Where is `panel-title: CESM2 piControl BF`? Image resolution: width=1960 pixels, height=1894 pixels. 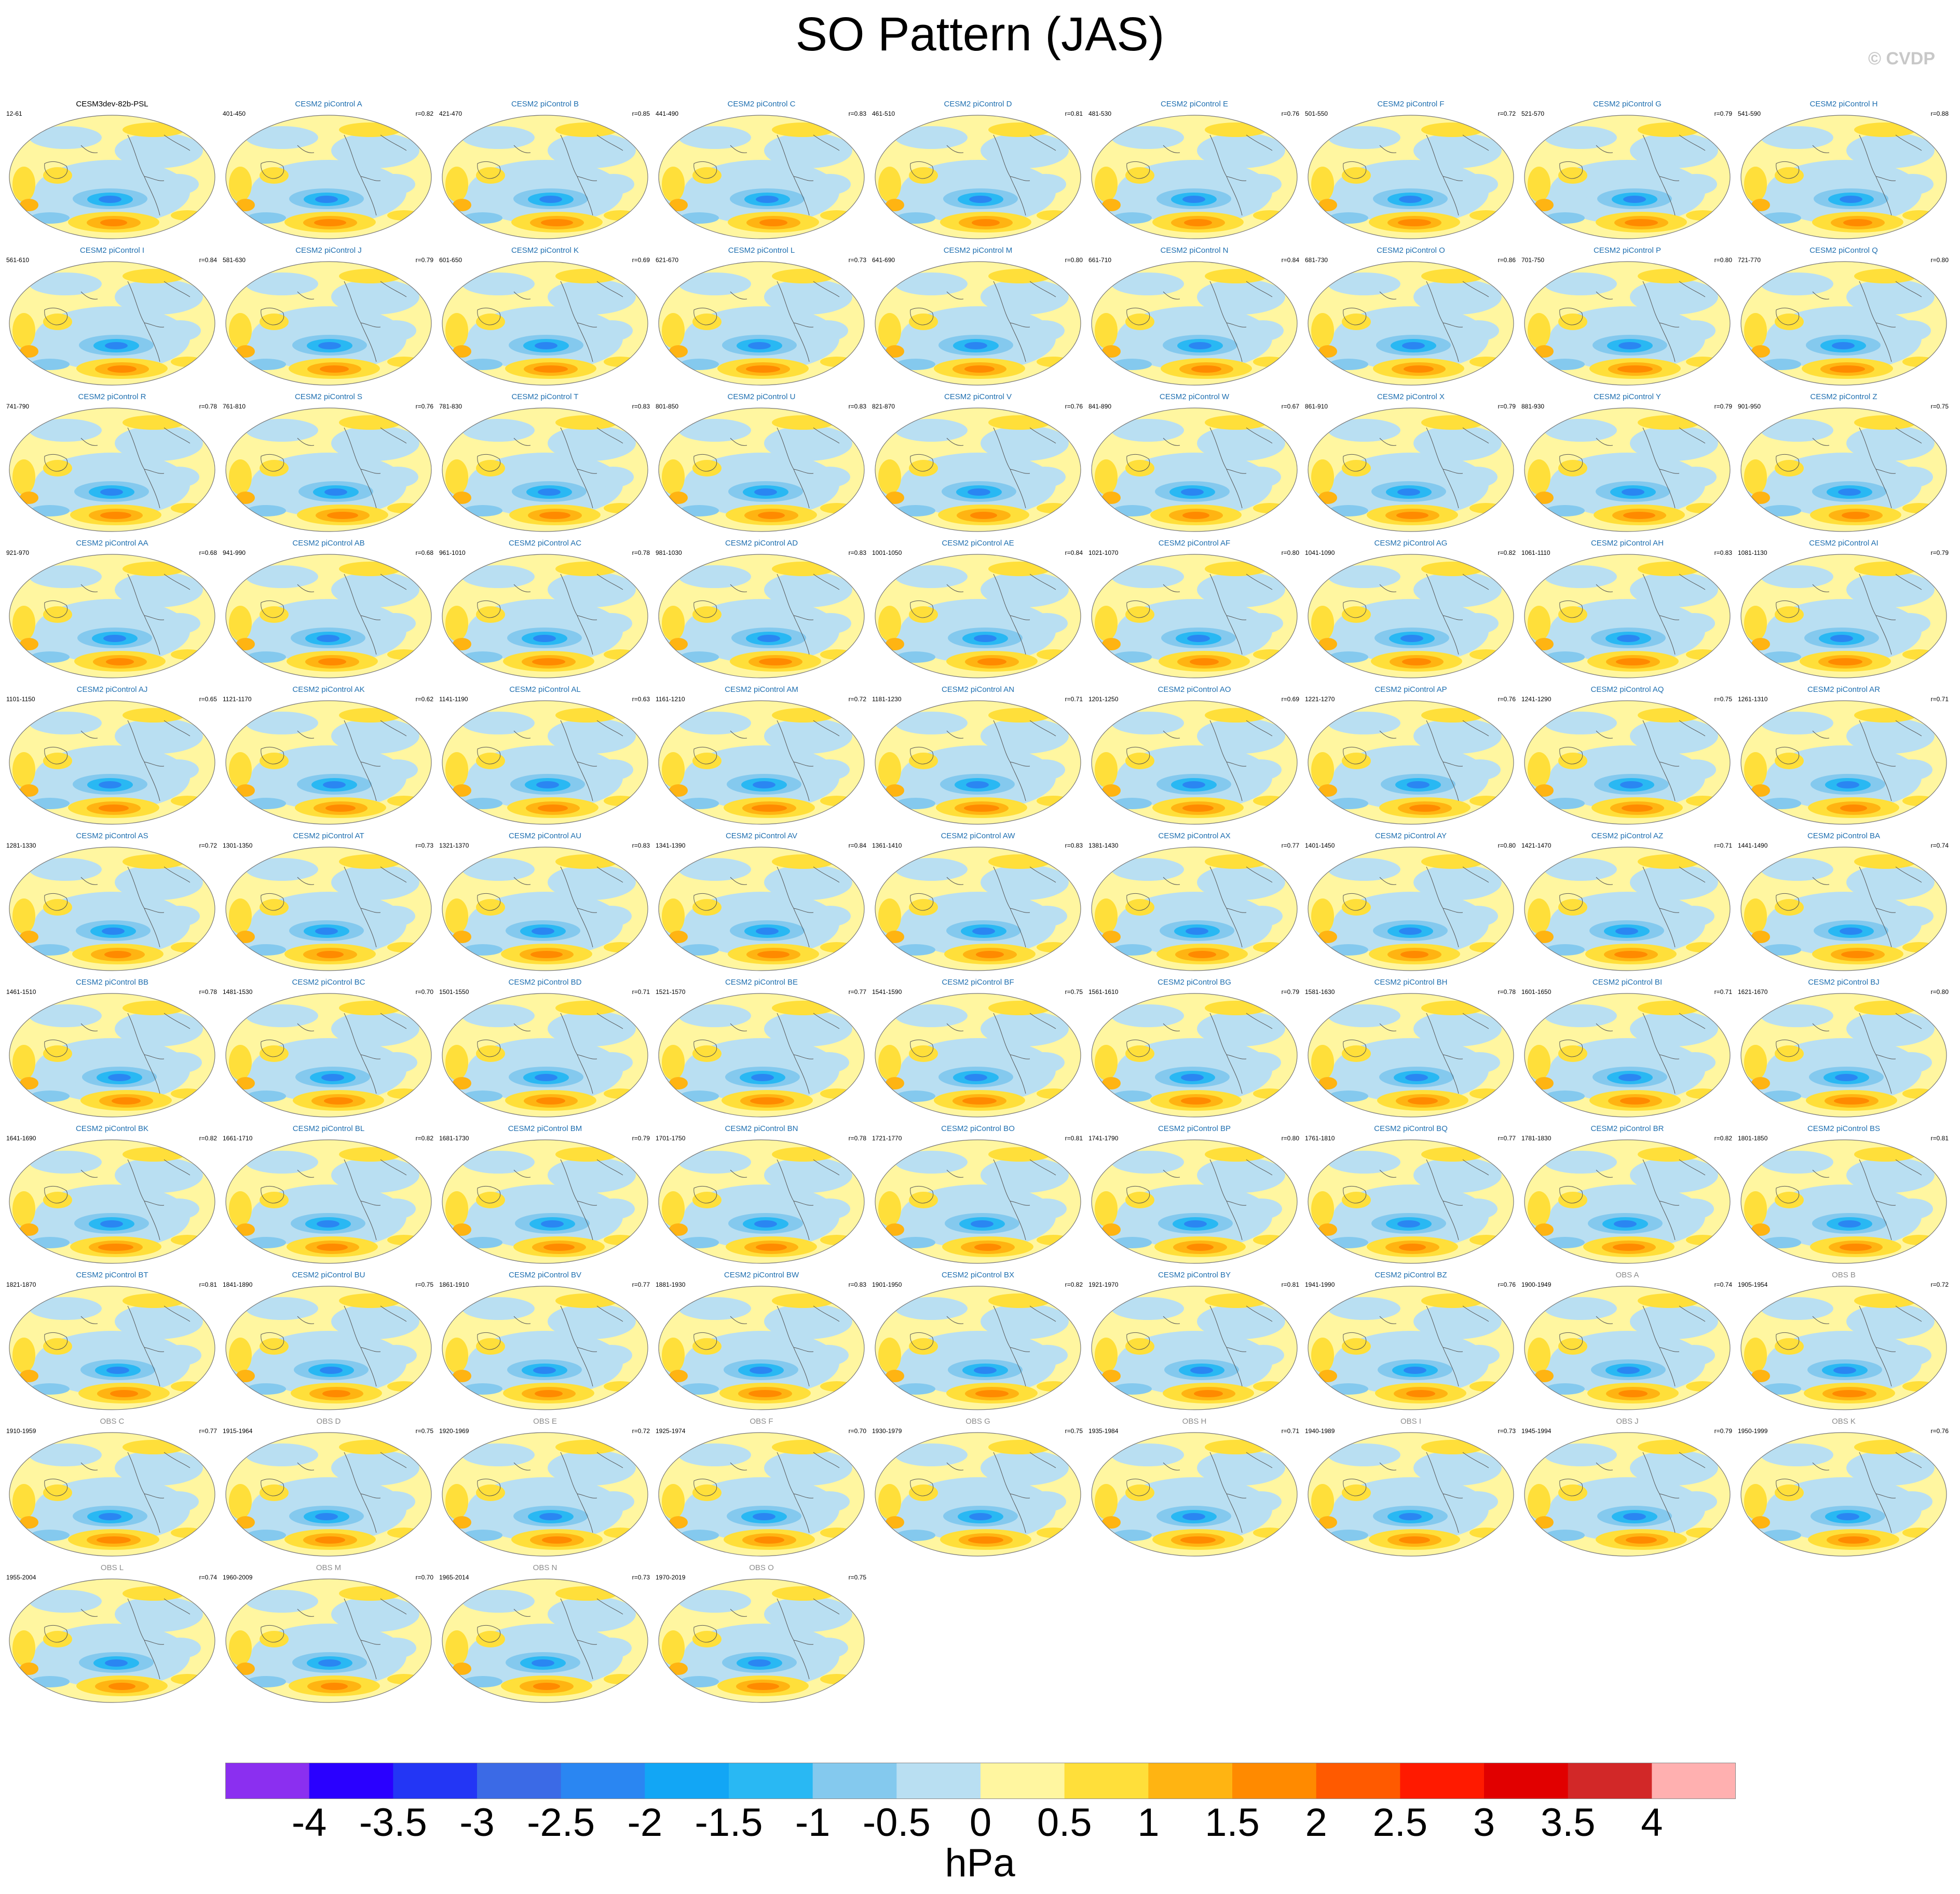
panel-title: CESM2 piControl BF is located at coordinates (978, 982).